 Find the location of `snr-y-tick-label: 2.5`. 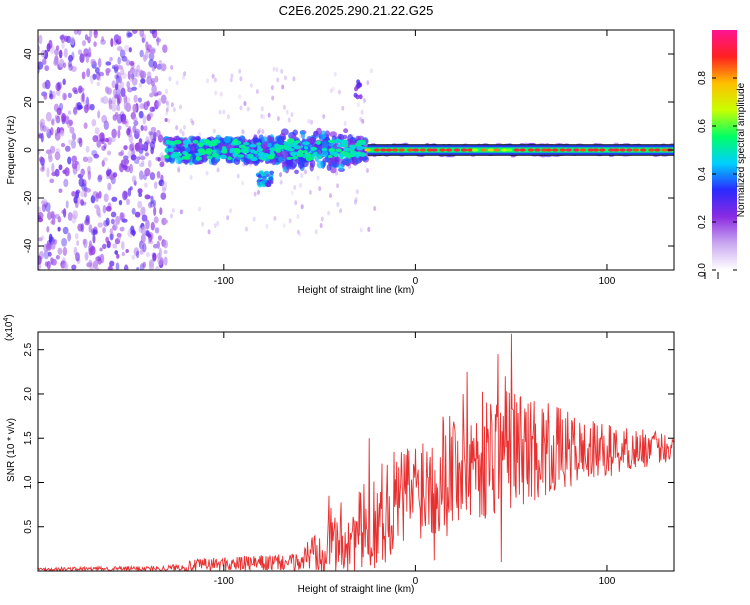

snr-y-tick-label: 2.5 is located at coordinates (28, 349).